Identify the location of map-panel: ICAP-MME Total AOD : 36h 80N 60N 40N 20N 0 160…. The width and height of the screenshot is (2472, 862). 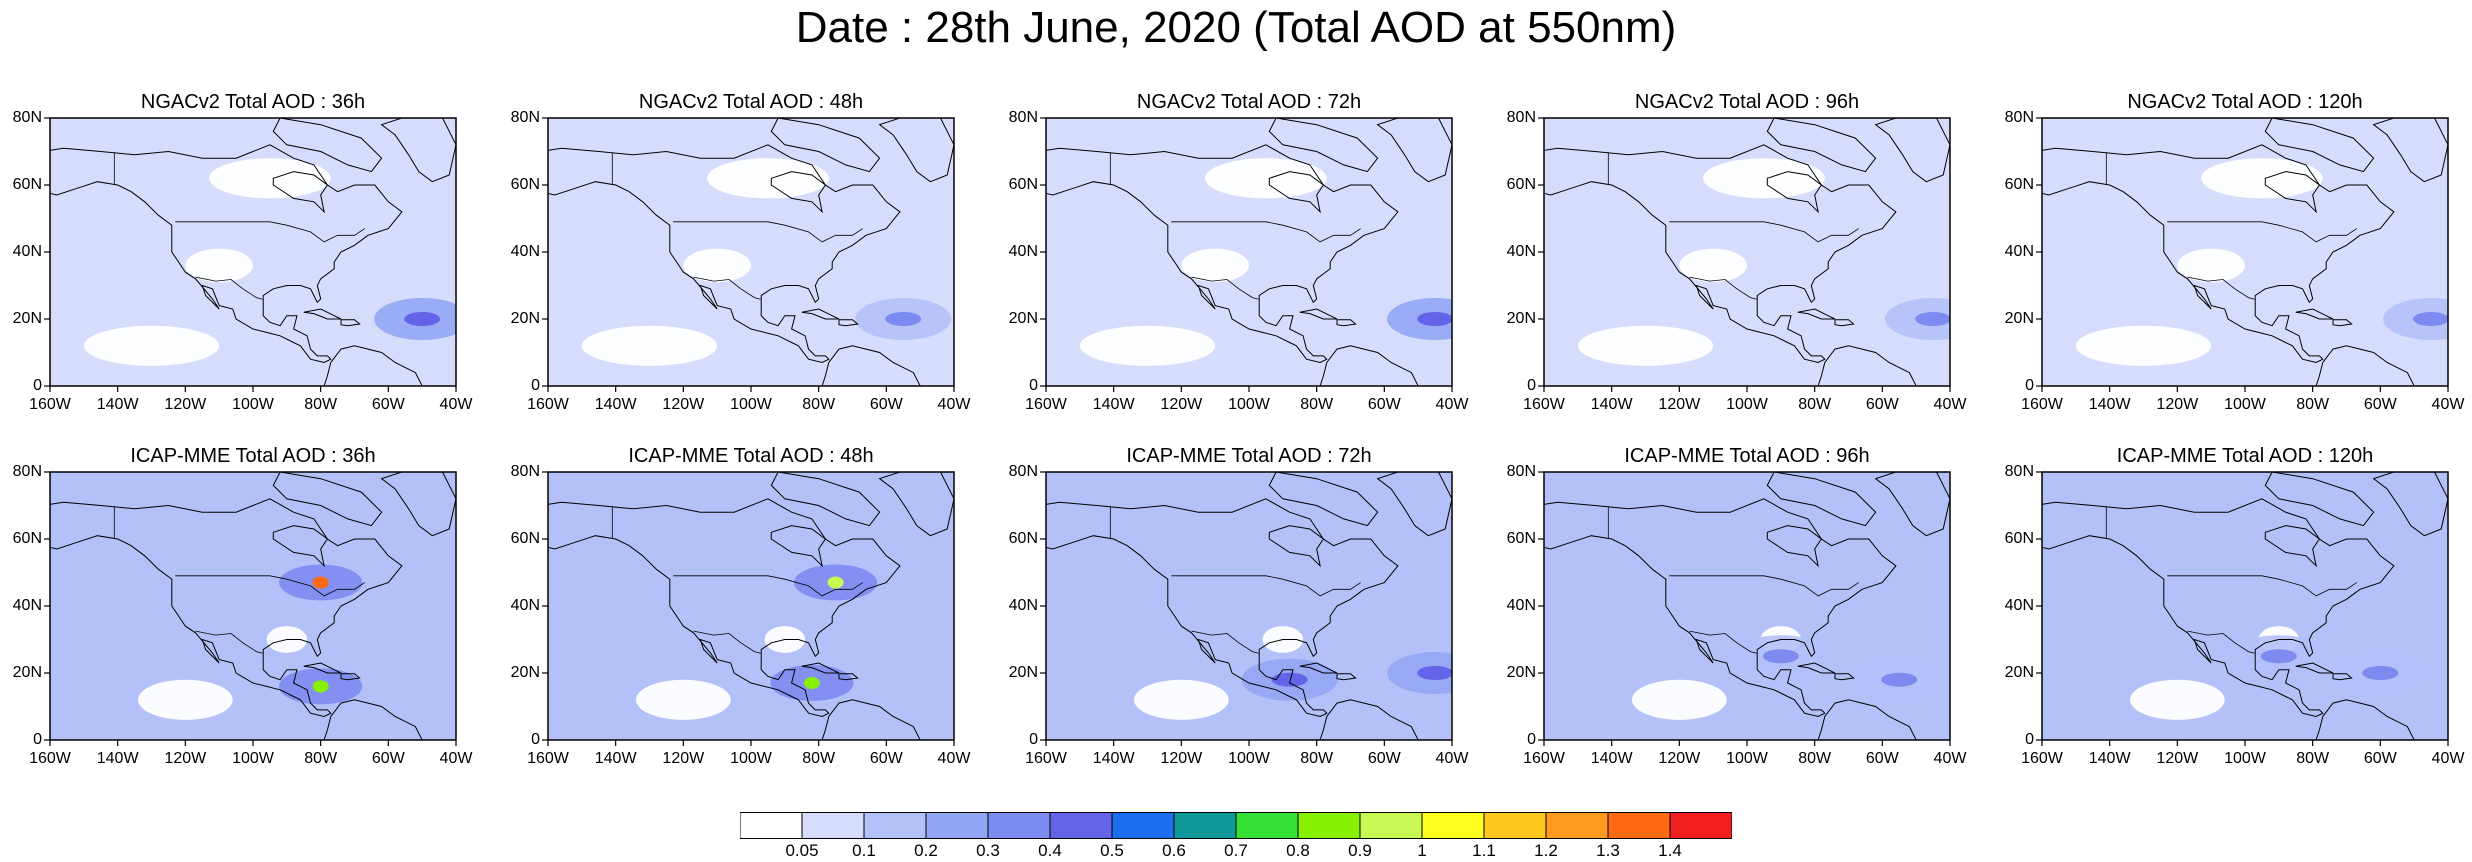
(279, 607).